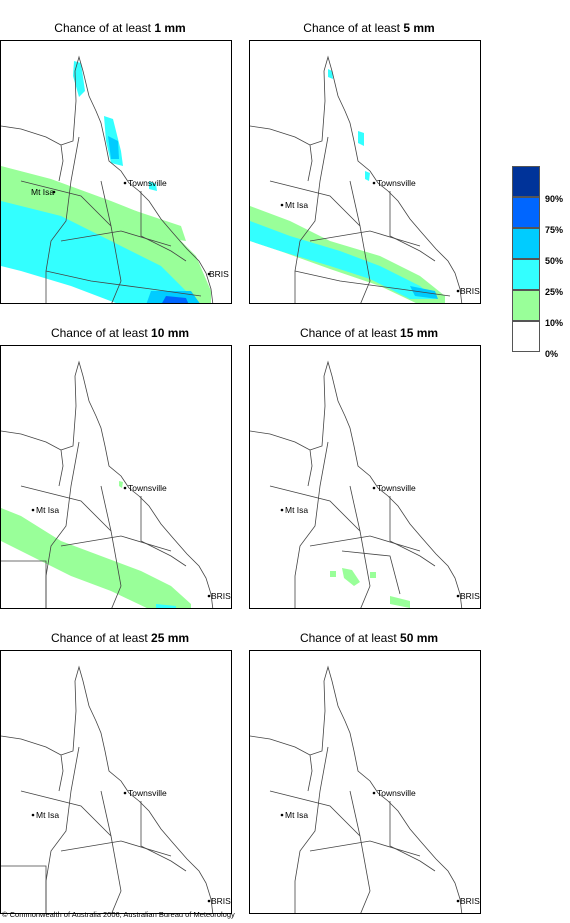  Describe the element at coordinates (552, 354) in the screenshot. I see `legend-label-0: 0%` at that location.